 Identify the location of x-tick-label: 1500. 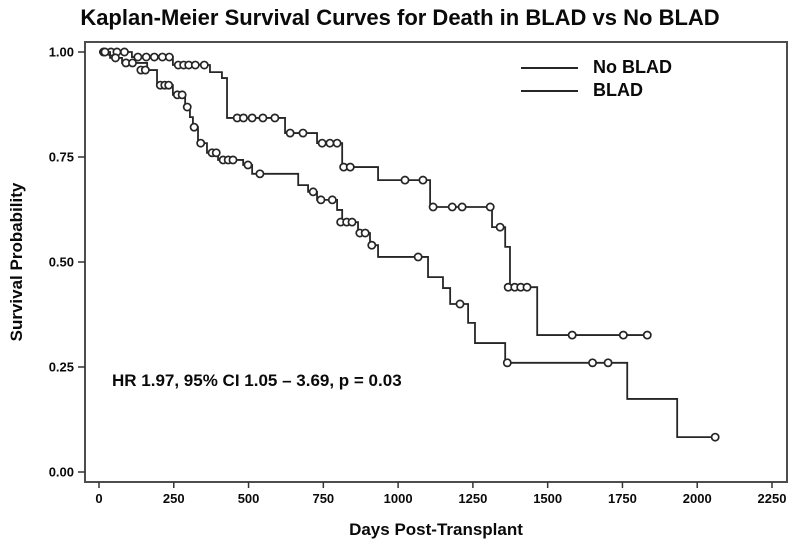
(547, 498).